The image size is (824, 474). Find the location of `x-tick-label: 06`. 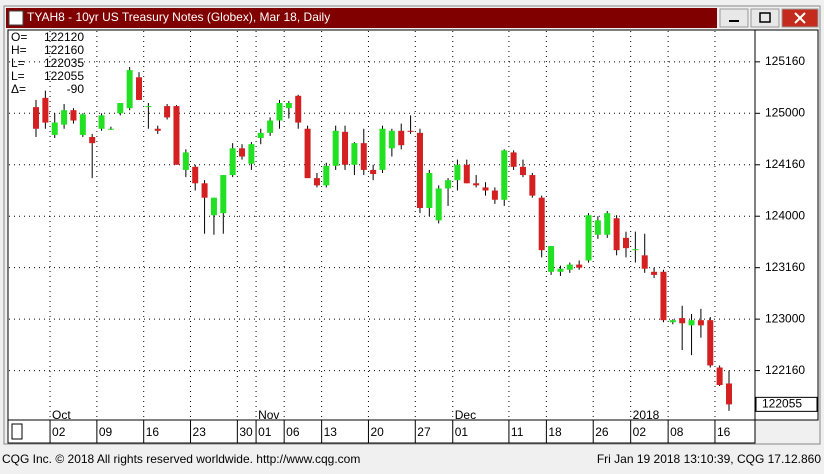

x-tick-label: 06 is located at coordinates (293, 432).